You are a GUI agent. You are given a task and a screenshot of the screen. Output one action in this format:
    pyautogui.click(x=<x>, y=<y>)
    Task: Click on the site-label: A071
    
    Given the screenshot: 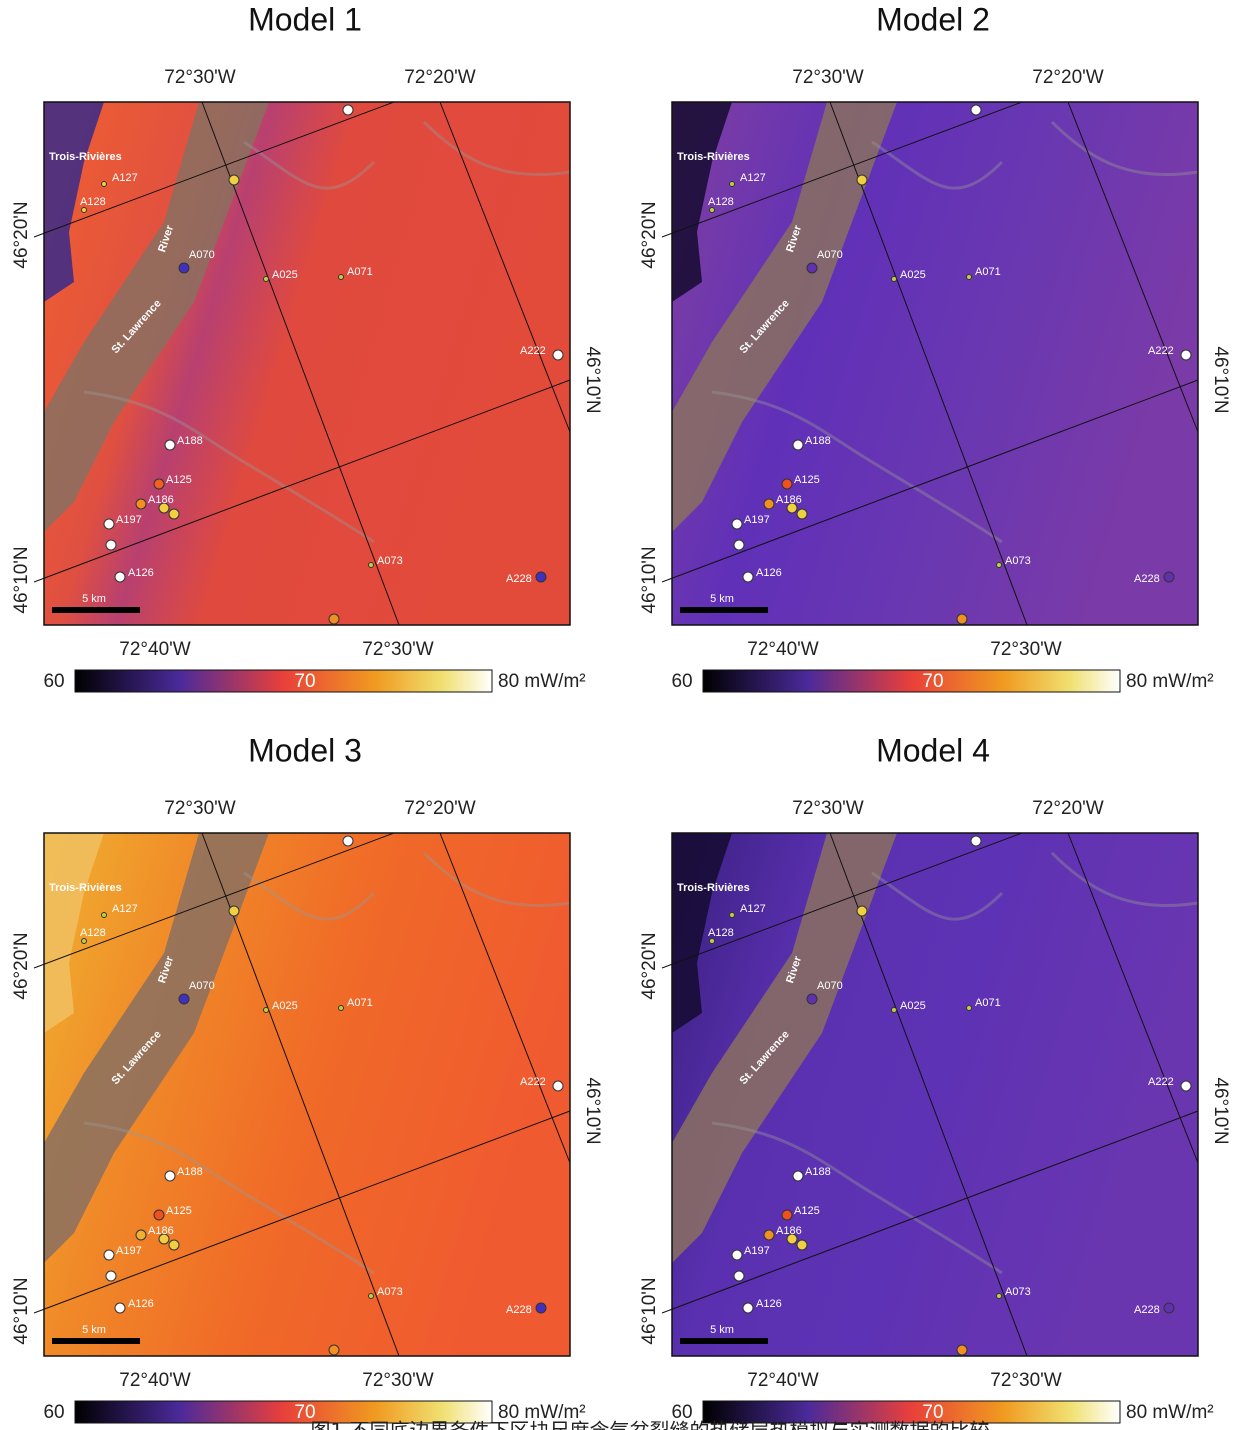 What is the action you would take?
    pyautogui.click(x=988, y=1003)
    